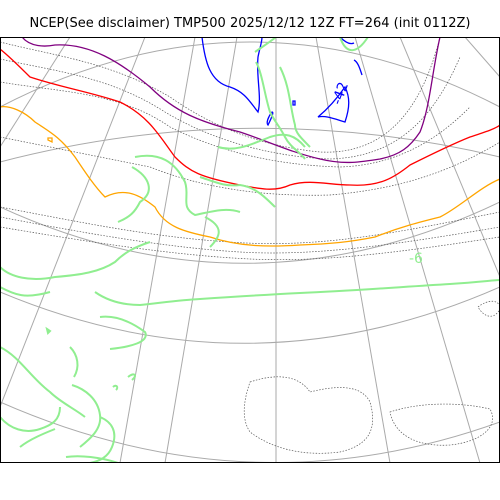 This screenshot has height=500, width=500. What do you see at coordinates (416, 259) in the screenshot?
I see `contour-label-warm: -6` at bounding box center [416, 259].